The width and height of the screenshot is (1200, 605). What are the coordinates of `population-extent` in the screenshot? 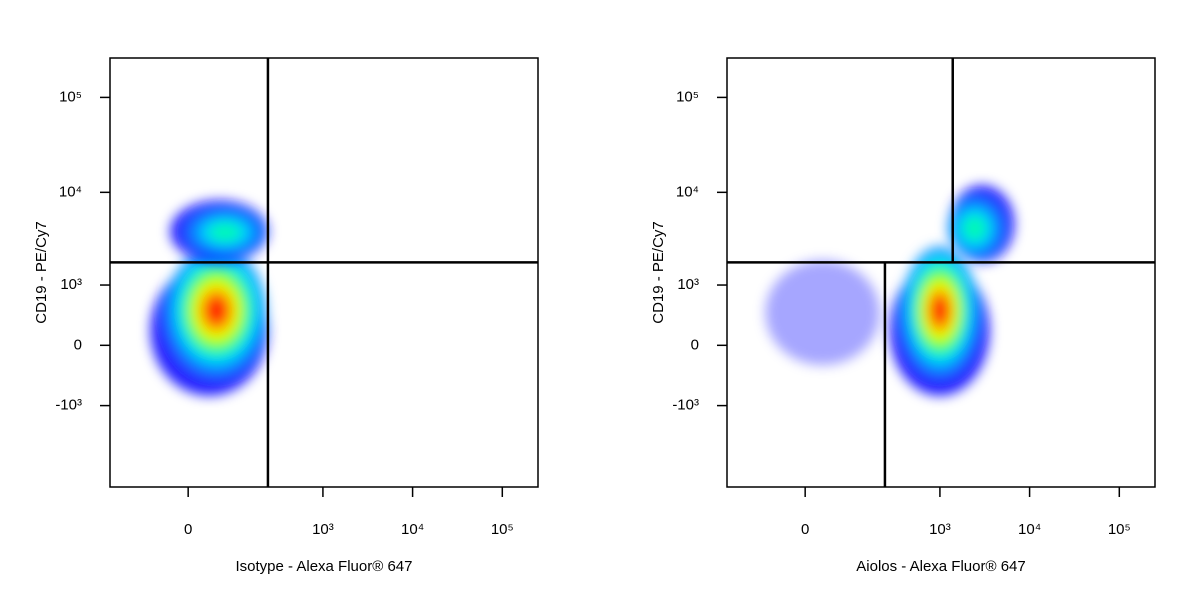 It's located at (822, 313).